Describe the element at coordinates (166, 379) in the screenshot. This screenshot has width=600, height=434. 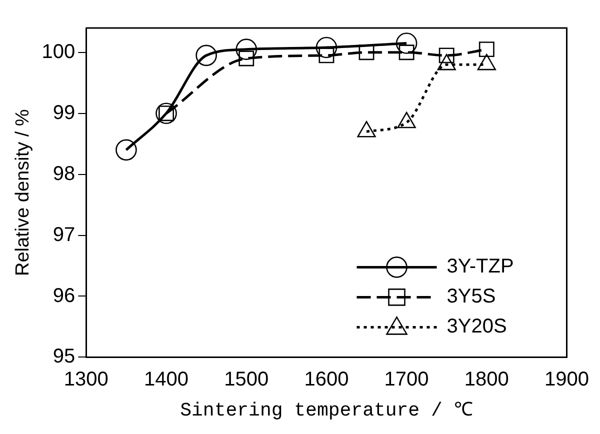
I see `x-tick-label: 1400` at that location.